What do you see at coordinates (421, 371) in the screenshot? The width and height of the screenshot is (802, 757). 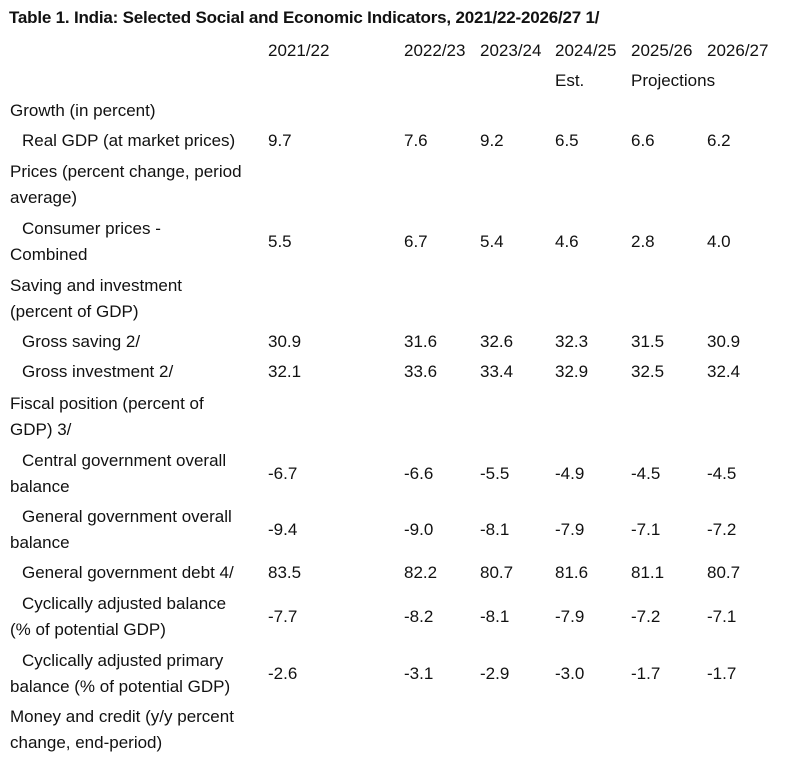 I see `table-cell: 33.6` at bounding box center [421, 371].